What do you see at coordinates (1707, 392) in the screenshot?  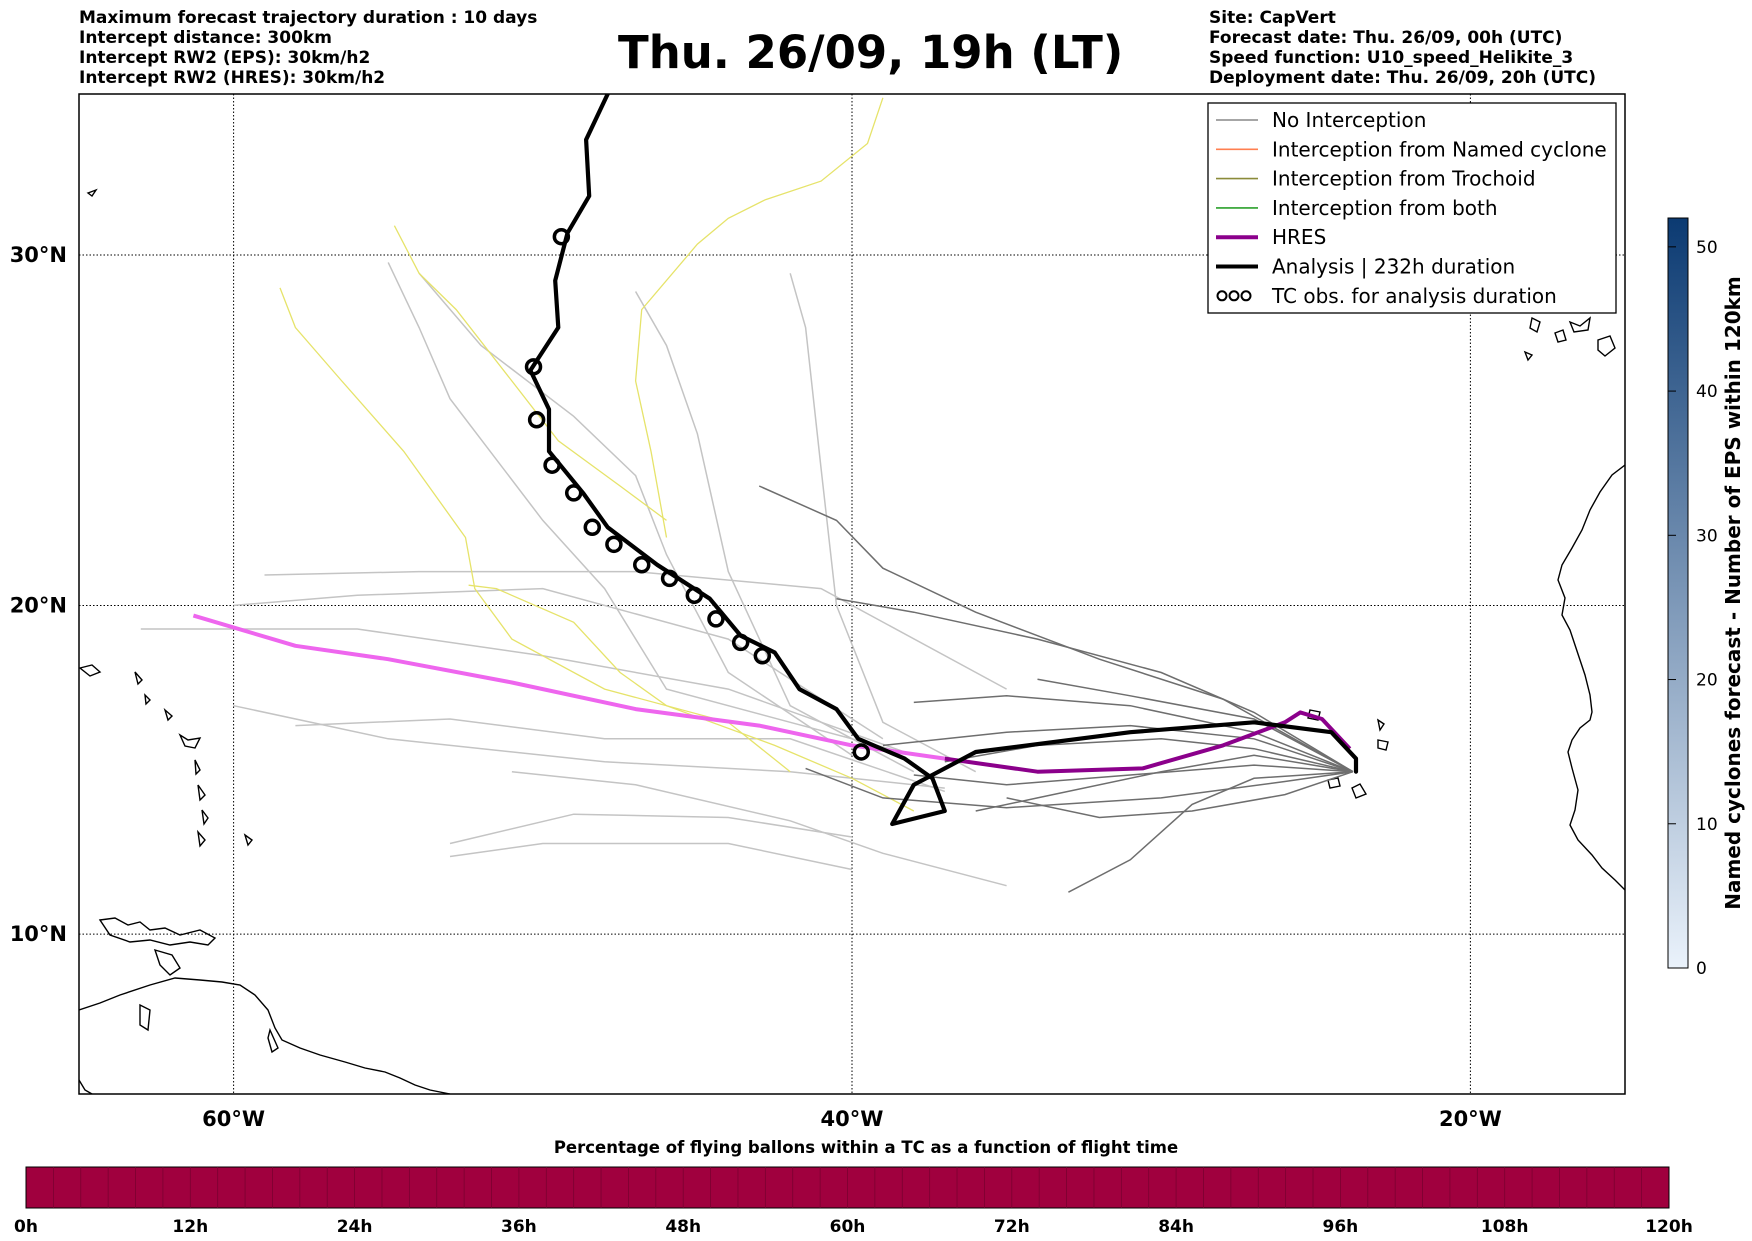 I see `colorbar-tick-label: 40` at bounding box center [1707, 392].